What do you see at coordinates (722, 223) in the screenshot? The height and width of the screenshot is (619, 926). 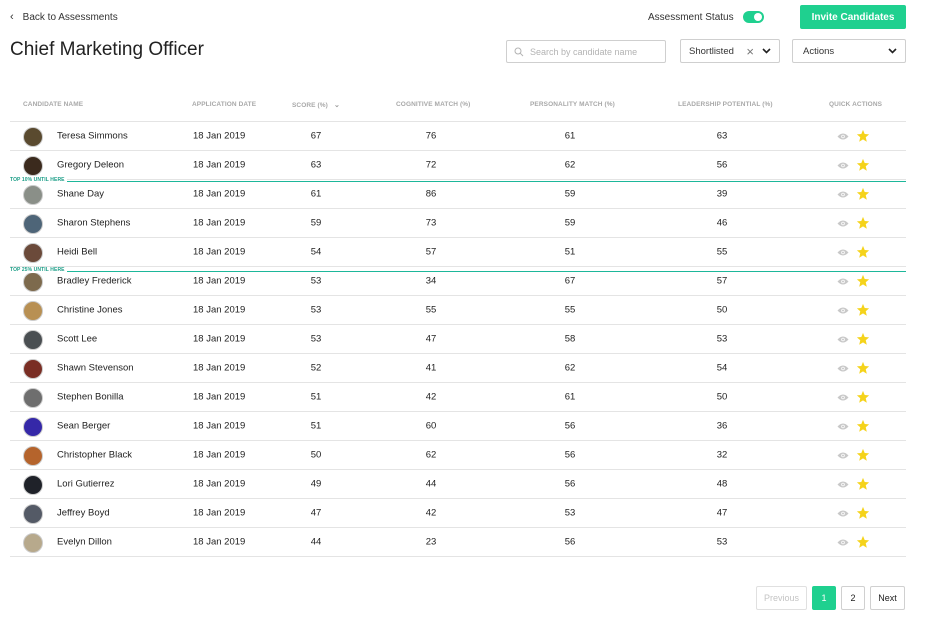 I see `leadership-potential-value: 46` at bounding box center [722, 223].